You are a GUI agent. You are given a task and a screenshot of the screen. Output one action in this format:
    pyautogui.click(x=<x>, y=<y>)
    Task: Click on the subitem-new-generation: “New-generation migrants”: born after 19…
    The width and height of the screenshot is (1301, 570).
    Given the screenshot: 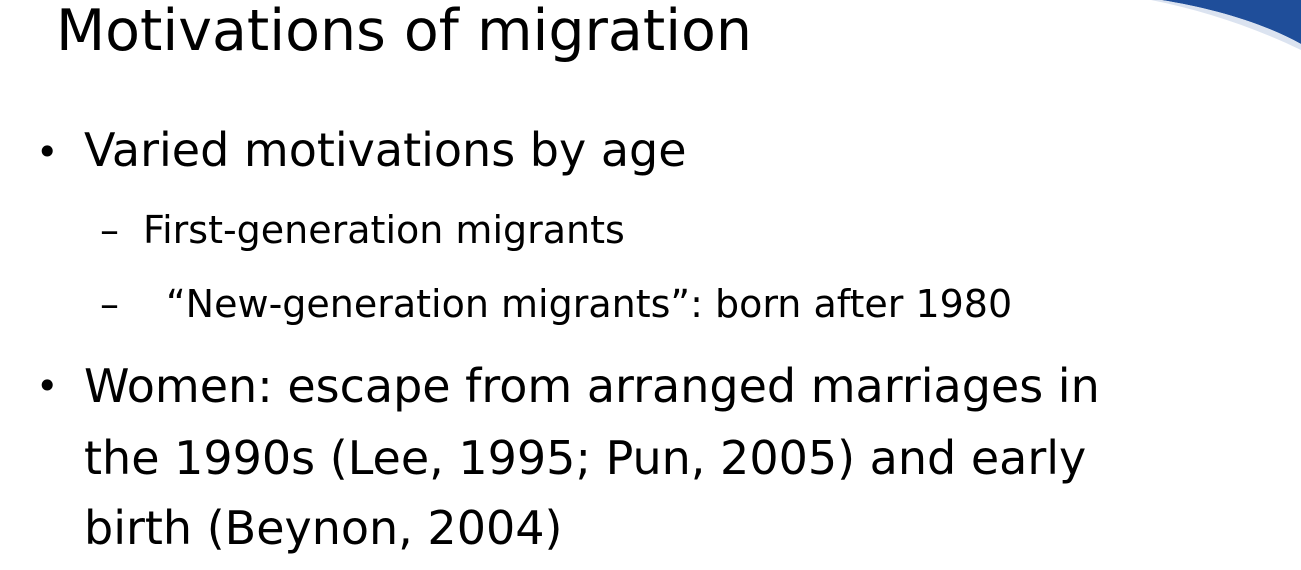 What is the action you would take?
    pyautogui.click(x=589, y=304)
    